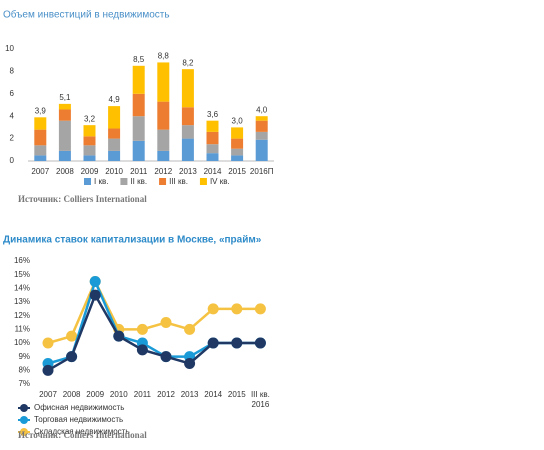 This screenshot has width=544, height=450. Describe the element at coordinates (237, 171) in the screenshot. I see `x-tick-label: 2015` at that location.